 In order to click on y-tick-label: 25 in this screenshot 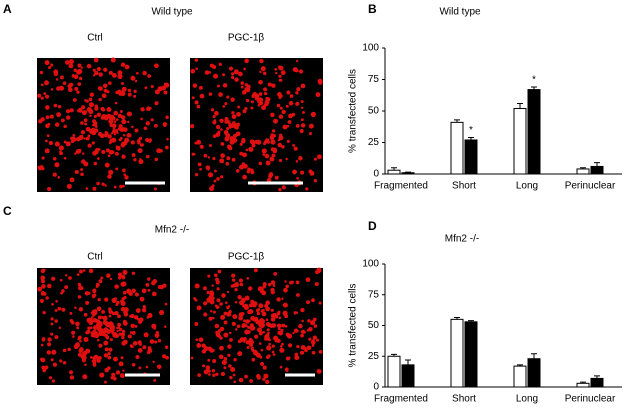, I will do `click(374, 142)`.